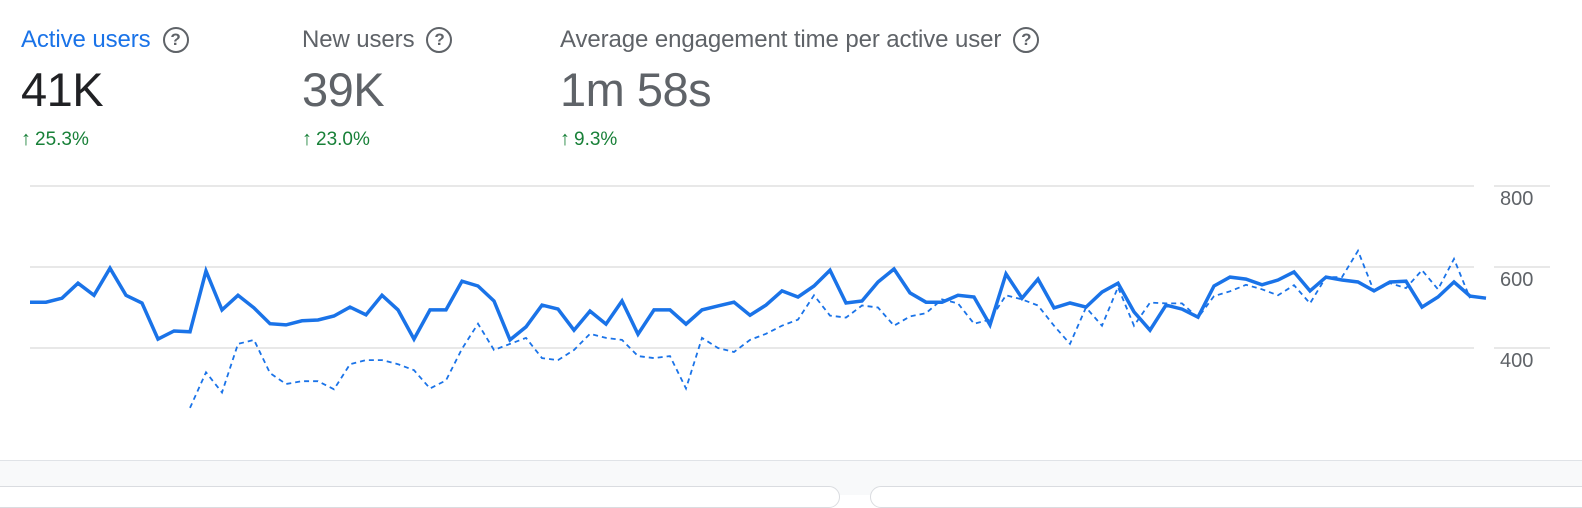 This screenshot has width=1582, height=508. I want to click on delta-value: 25.3%, so click(62, 139).